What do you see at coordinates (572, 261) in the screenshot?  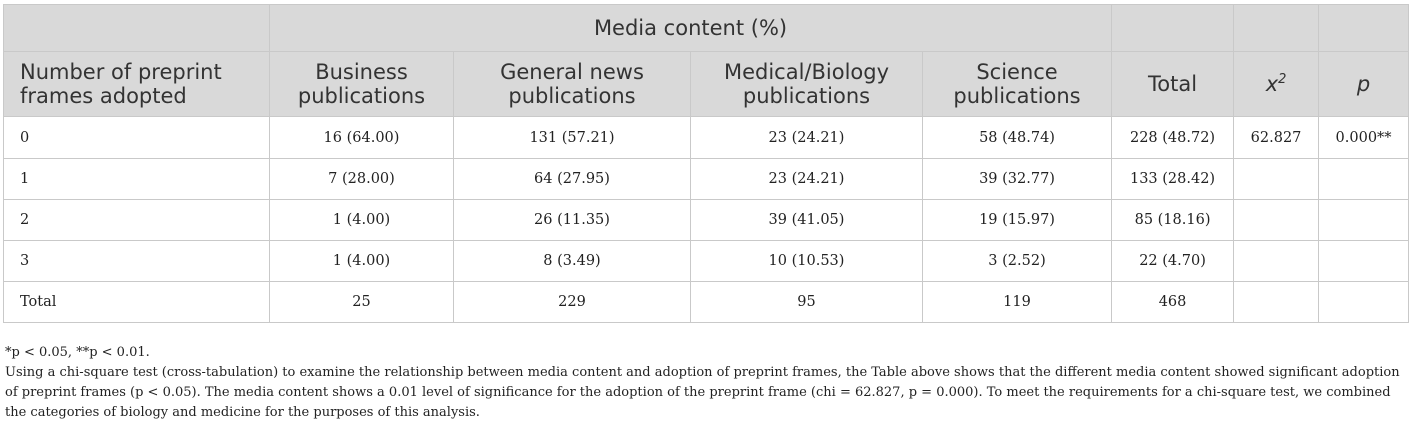 I see `table-cell: 8 (3.49)` at bounding box center [572, 261].